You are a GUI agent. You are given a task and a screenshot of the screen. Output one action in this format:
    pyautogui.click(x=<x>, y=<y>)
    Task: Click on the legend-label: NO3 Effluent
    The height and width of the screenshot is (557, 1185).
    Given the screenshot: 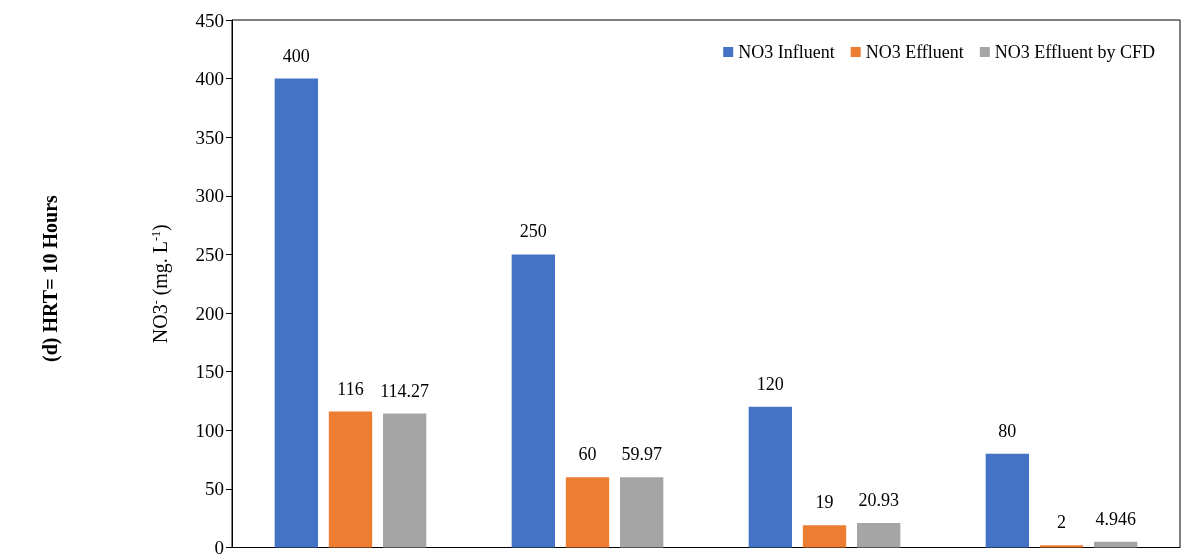 What is the action you would take?
    pyautogui.click(x=914, y=52)
    